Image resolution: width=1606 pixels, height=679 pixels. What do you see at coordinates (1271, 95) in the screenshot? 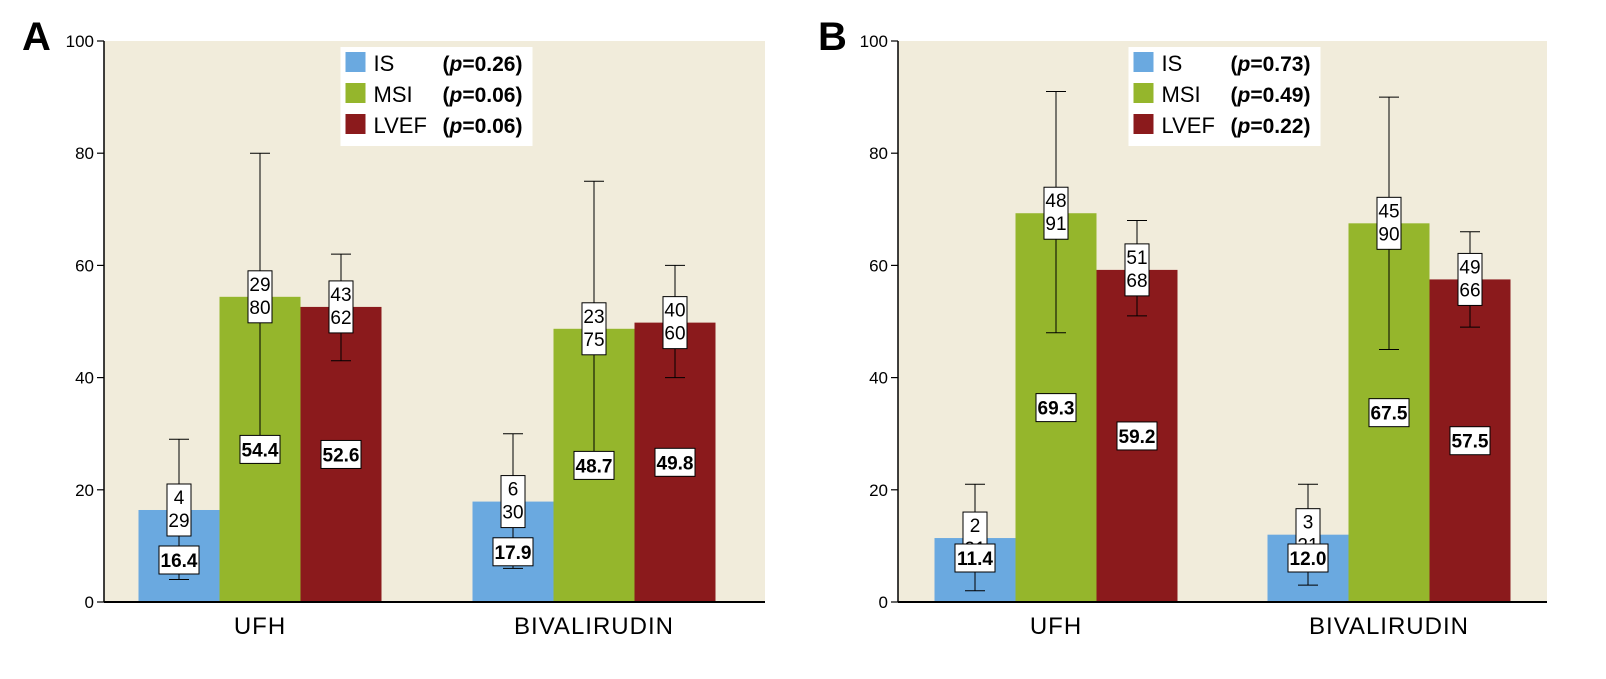
I see `legend-p-value: (p=0.49)` at bounding box center [1271, 95].